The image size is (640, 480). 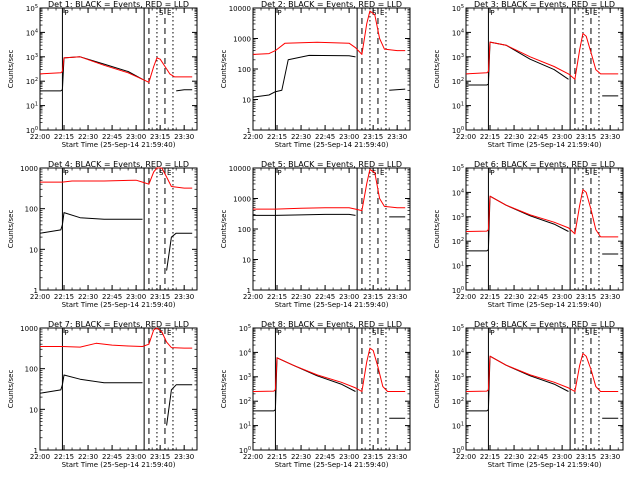 I want to click on y-tick-label: 10³, so click(x=32, y=57).